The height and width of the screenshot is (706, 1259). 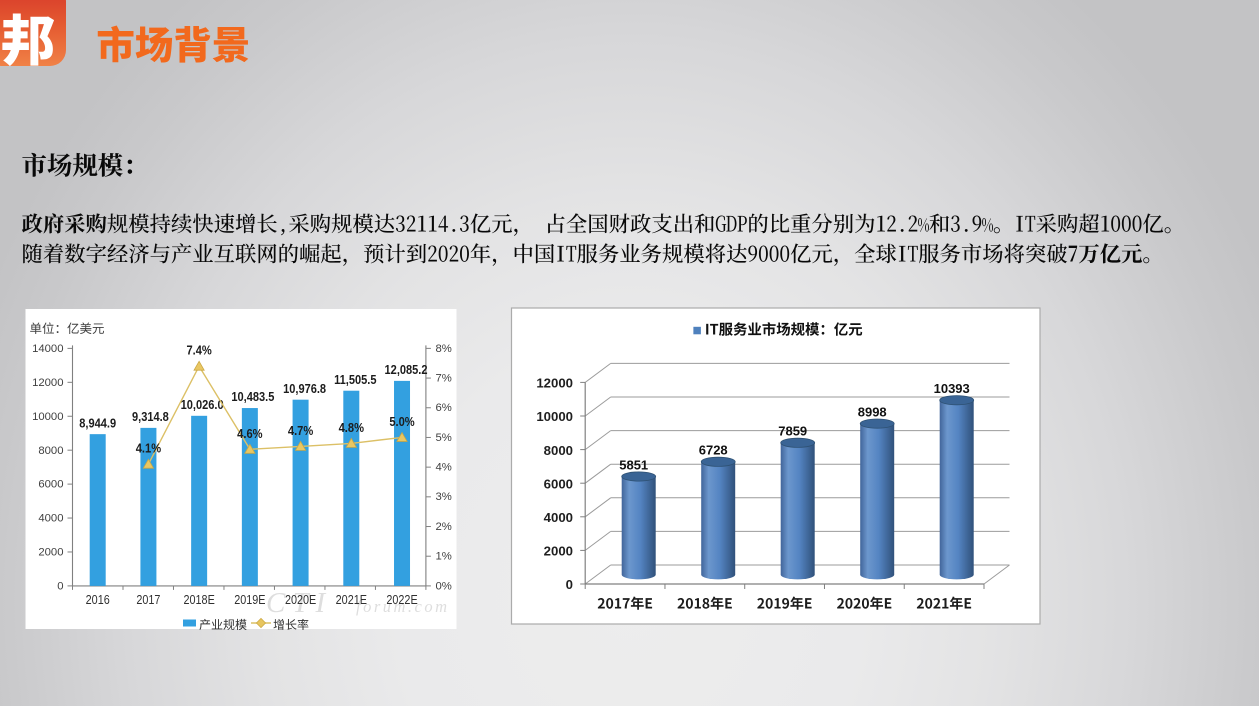 What do you see at coordinates (444, 468) in the screenshot?
I see `svg-text: 4%` at bounding box center [444, 468].